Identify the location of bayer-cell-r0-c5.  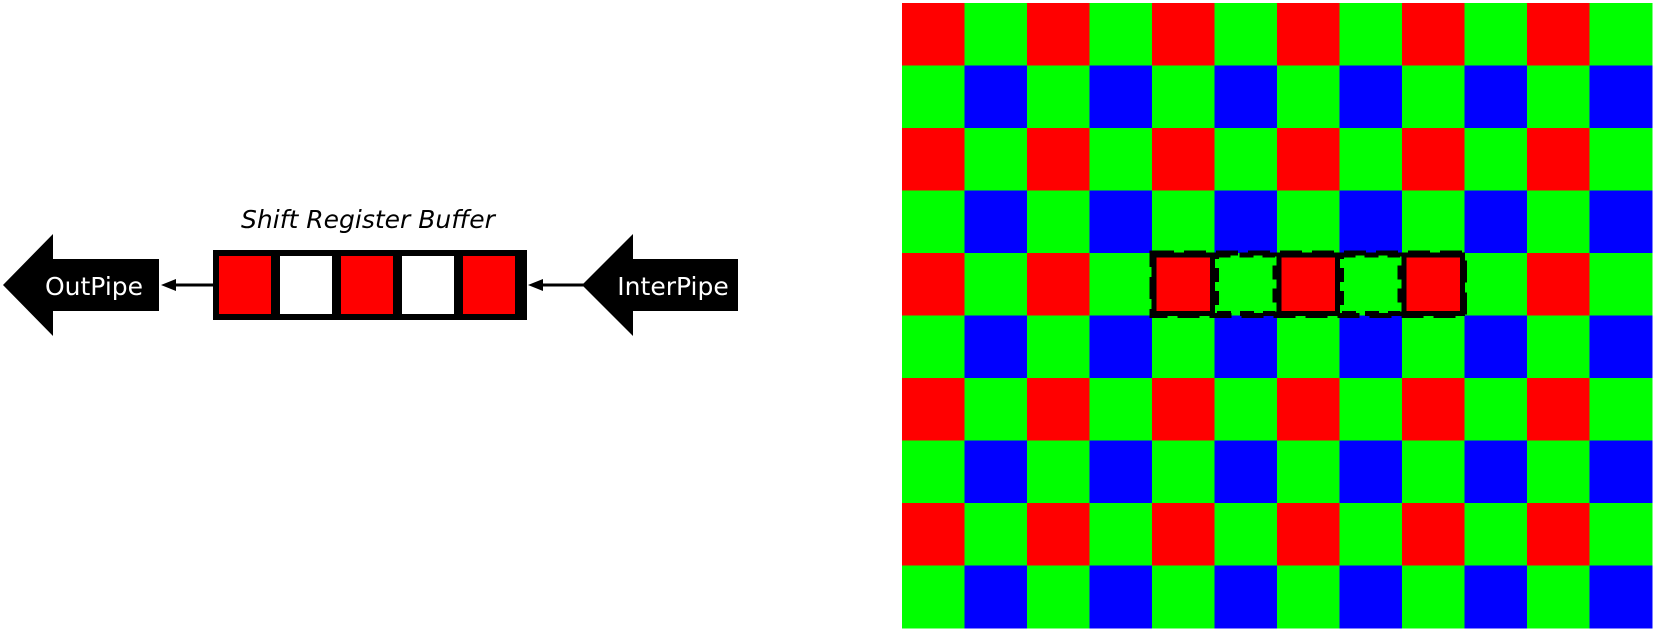
(1246, 34).